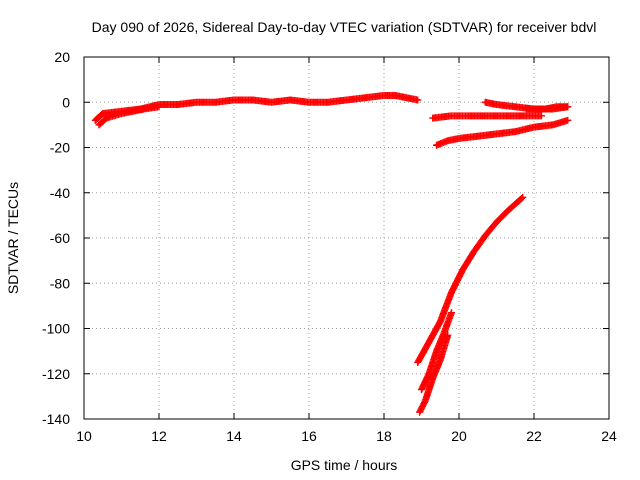  I want to click on y-tick-label: -40, so click(60, 193).